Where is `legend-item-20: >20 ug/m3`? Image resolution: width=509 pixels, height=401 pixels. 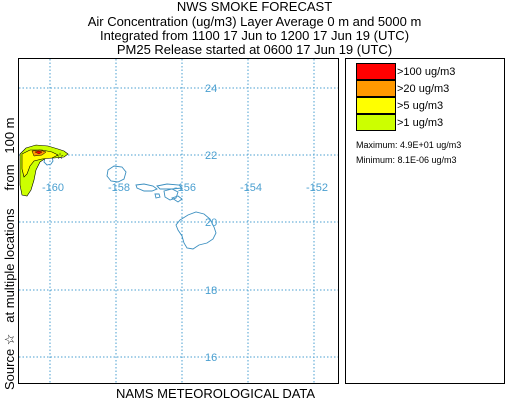 legend-item-20: >20 ug/m3 is located at coordinates (402, 88).